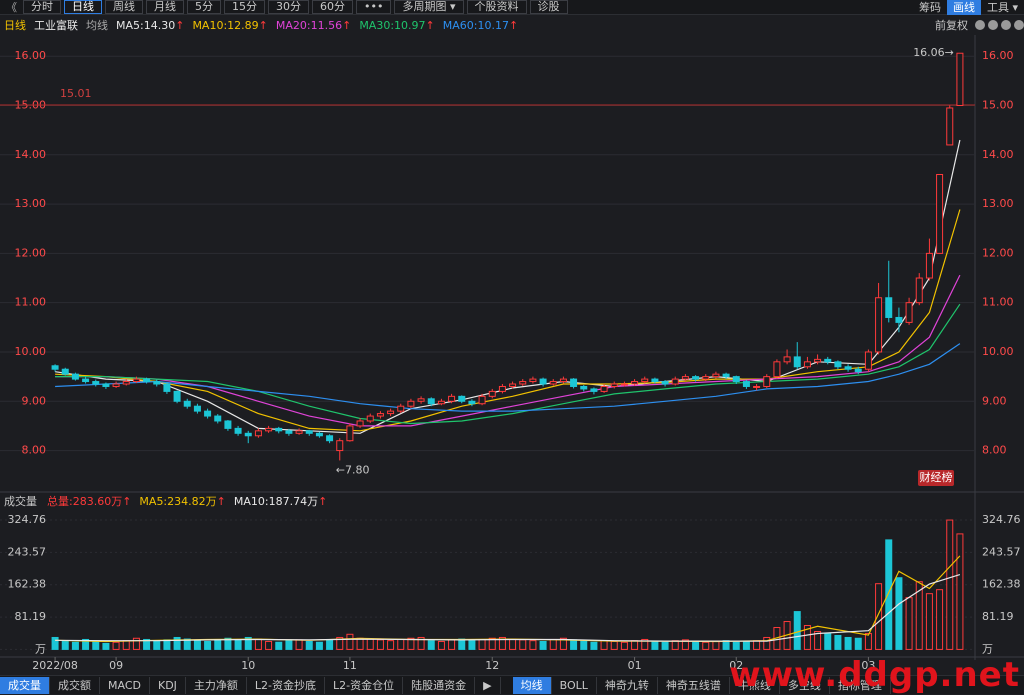  I want to click on y-tick-label: 万, so click(987, 648).